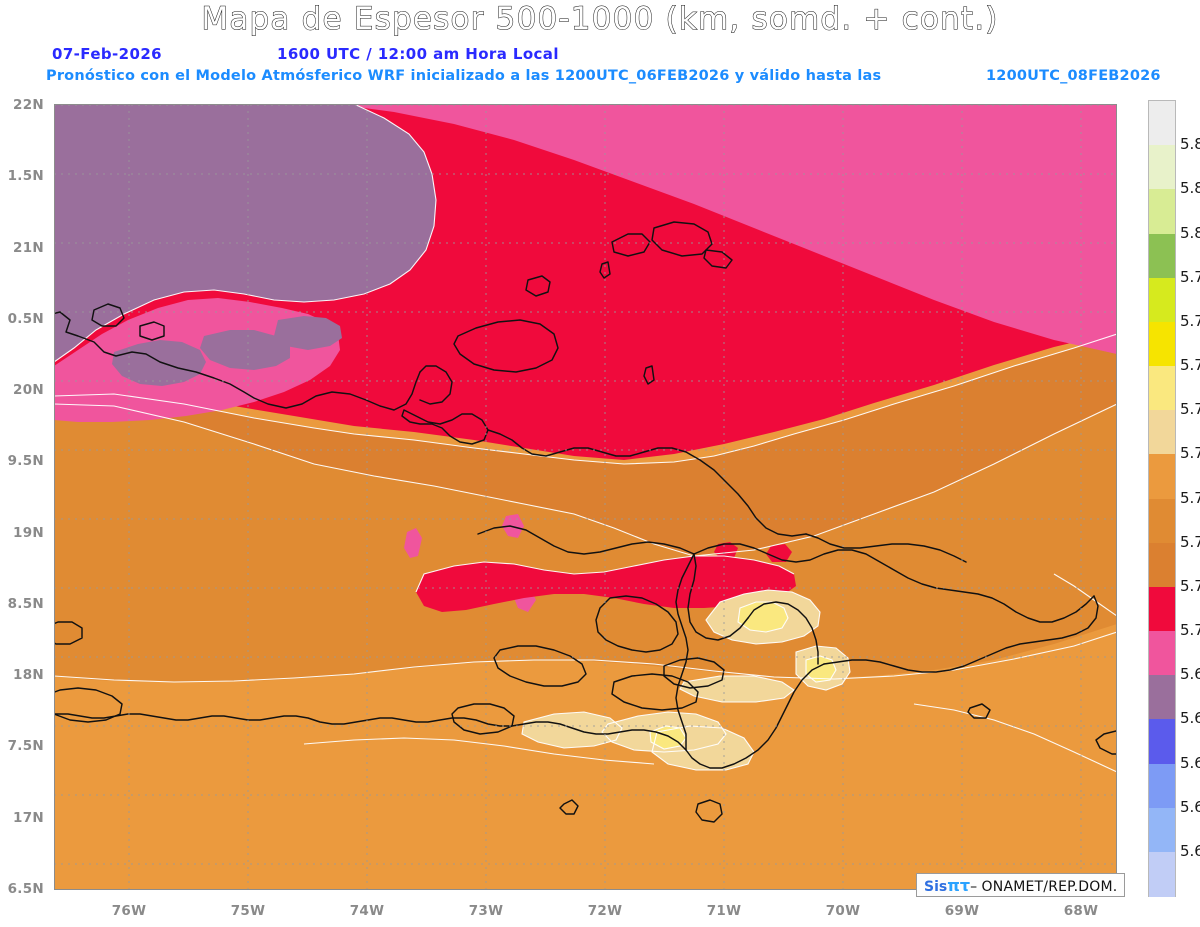 The width and height of the screenshot is (1200, 927). I want to click on y-tick-label: 6.5N, so click(25, 889).